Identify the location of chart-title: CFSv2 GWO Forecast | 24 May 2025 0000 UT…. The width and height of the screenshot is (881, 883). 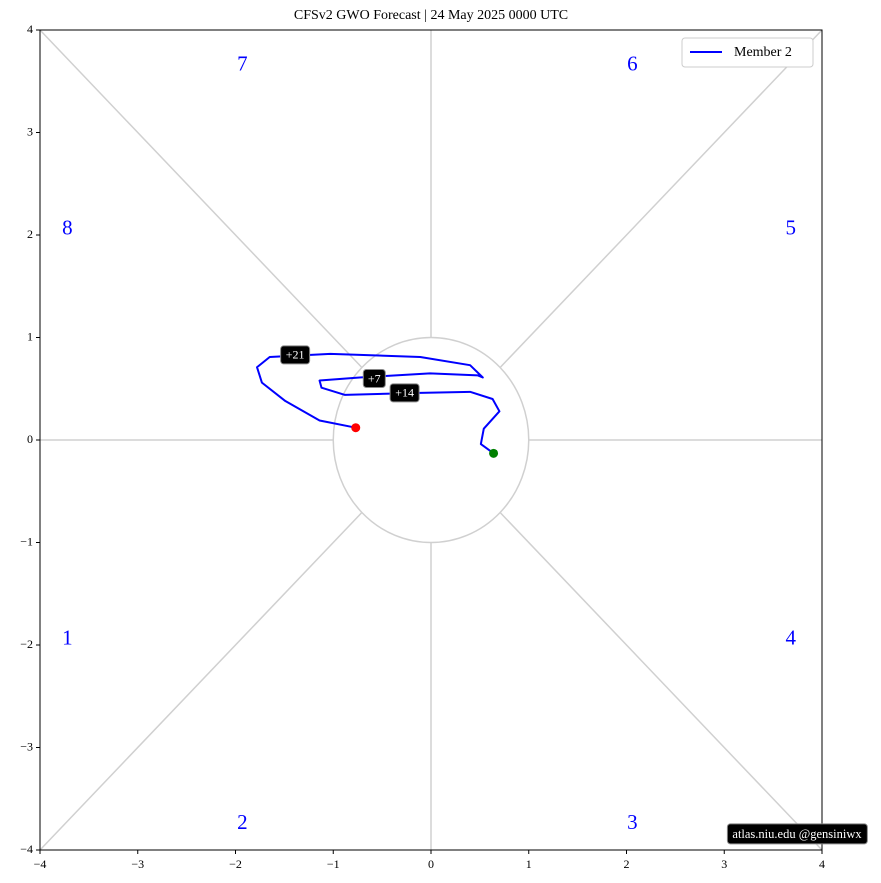
(431, 15).